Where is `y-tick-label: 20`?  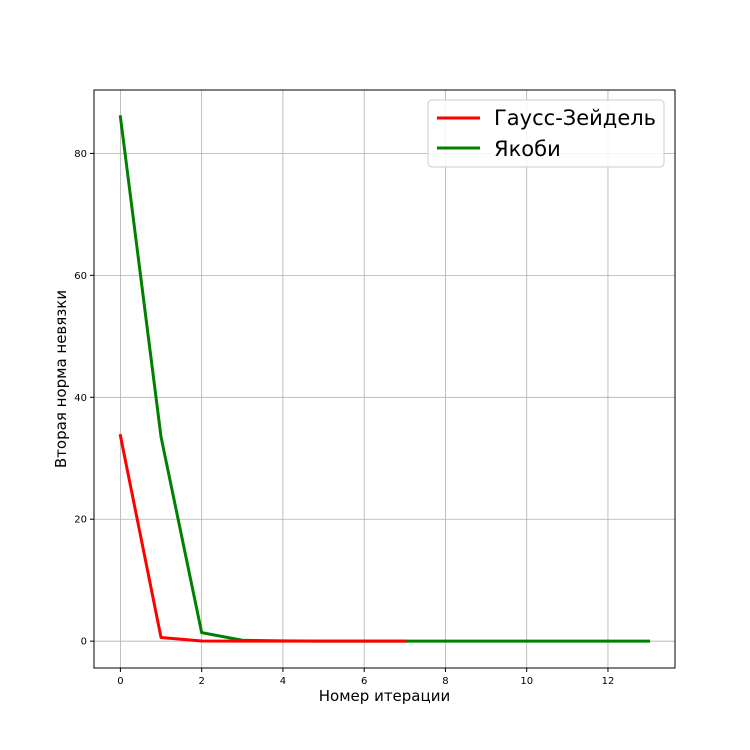
y-tick-label: 20 is located at coordinates (80, 520).